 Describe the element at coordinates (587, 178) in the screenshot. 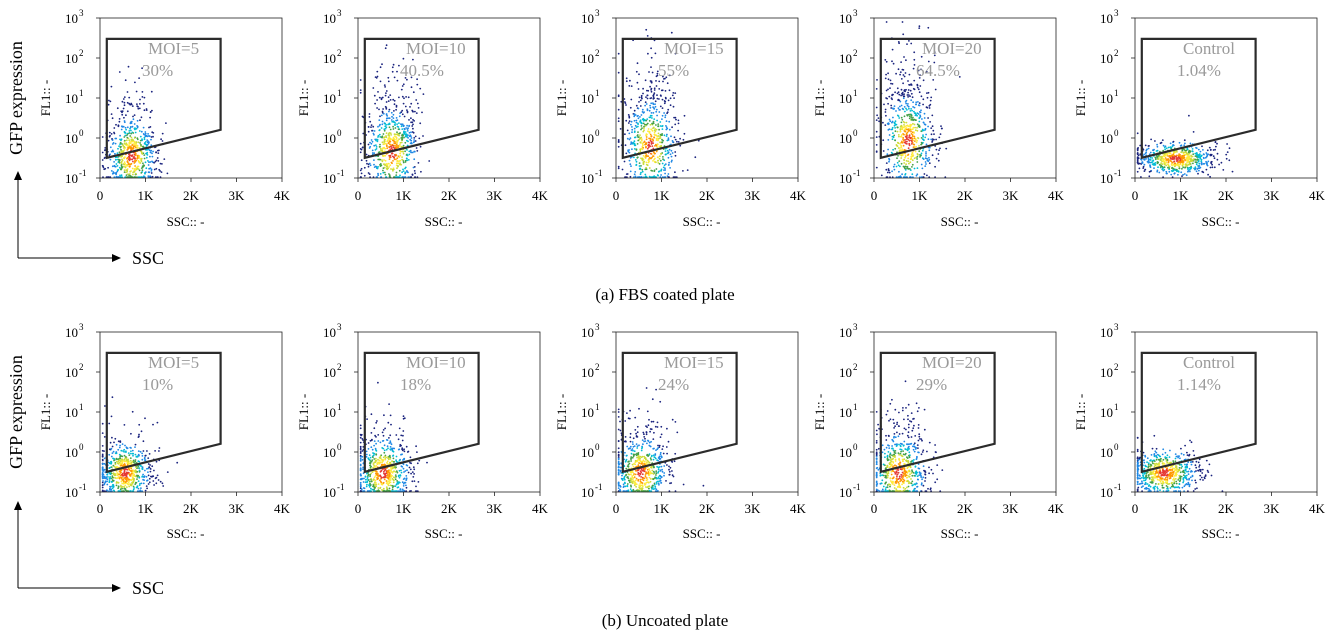

I see `y-tick-label: 10` at that location.